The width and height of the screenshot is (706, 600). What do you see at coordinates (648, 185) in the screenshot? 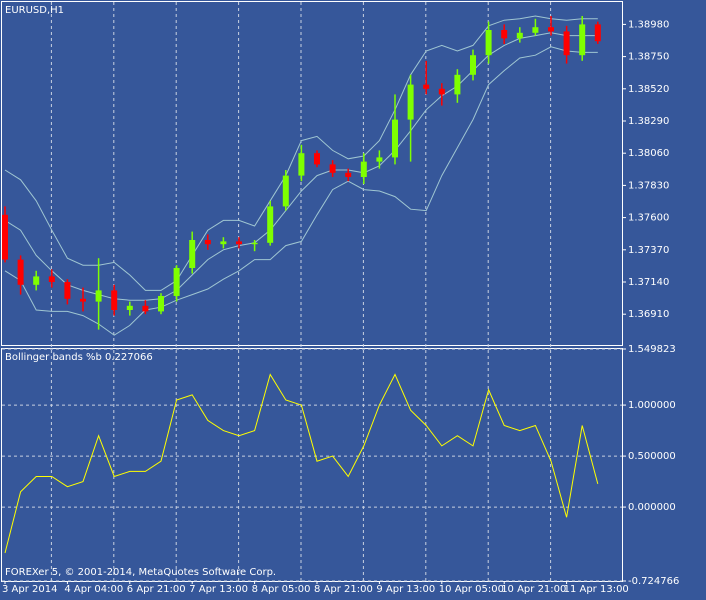
I see `y-tick-label: 1.37830` at bounding box center [648, 185].